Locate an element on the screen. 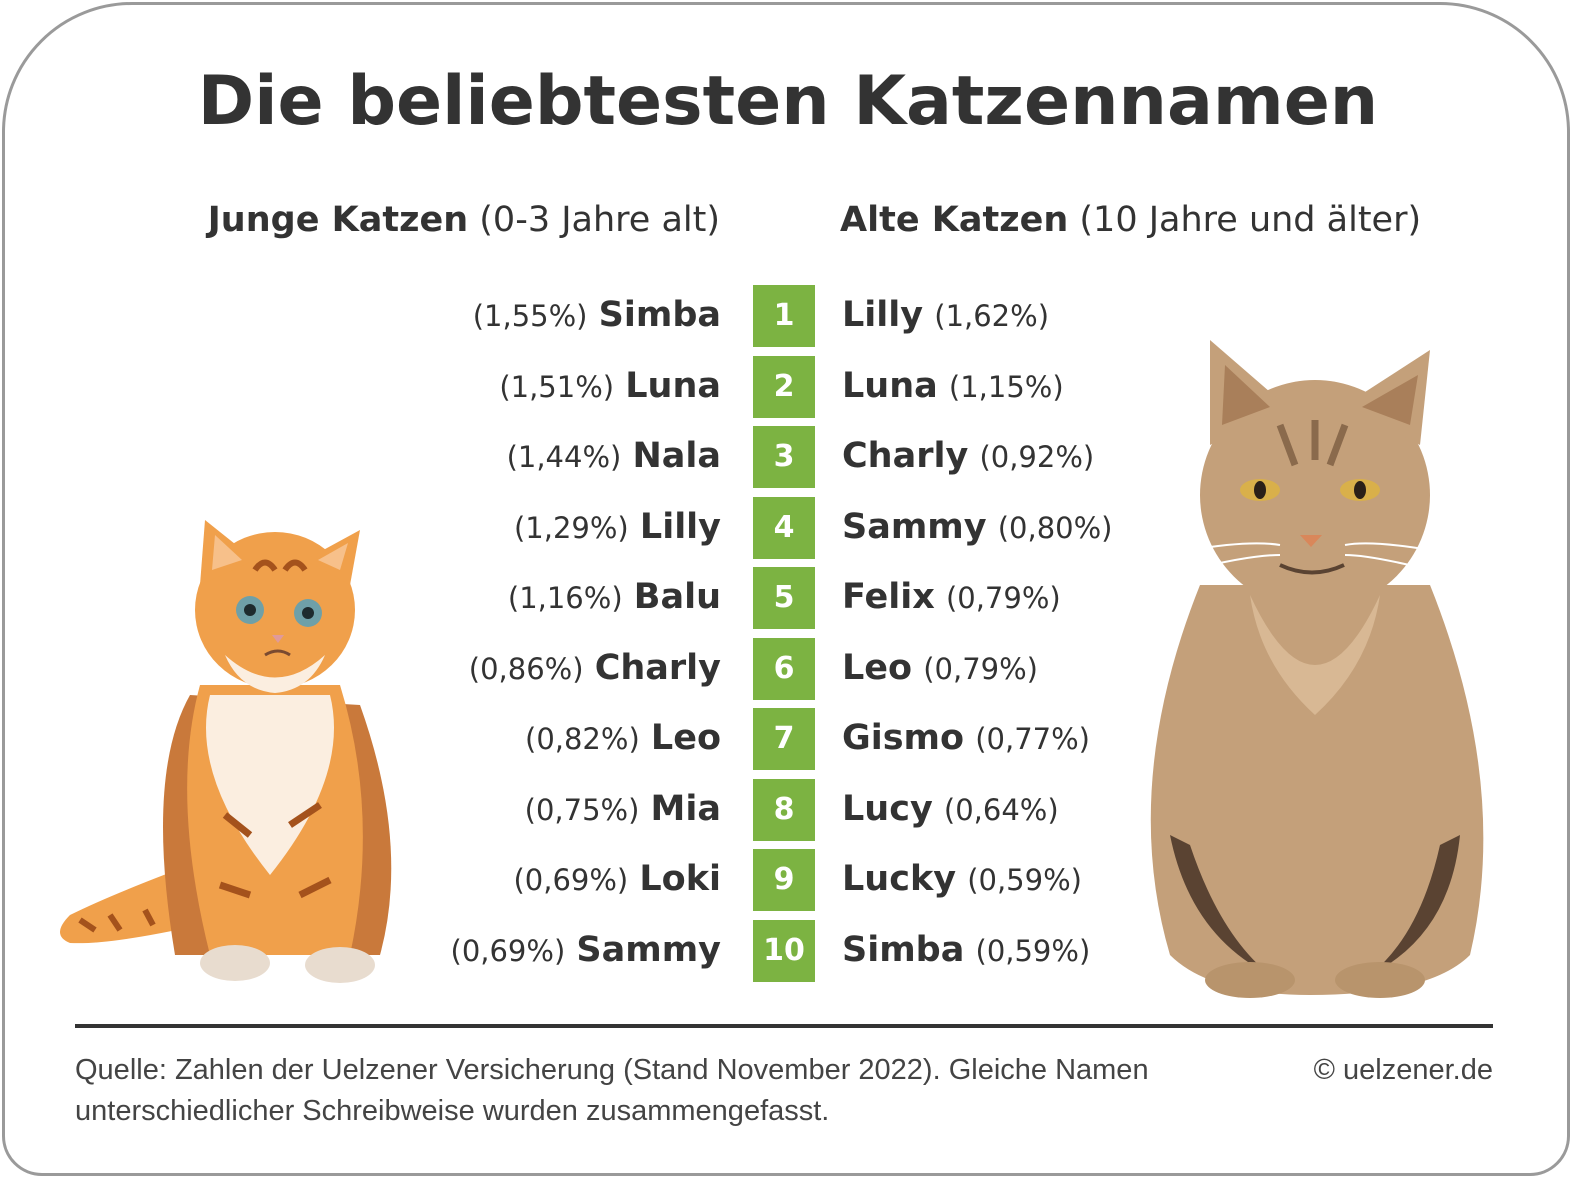  young-cat-row: (0,69%) Sammy is located at coordinates (586, 950).